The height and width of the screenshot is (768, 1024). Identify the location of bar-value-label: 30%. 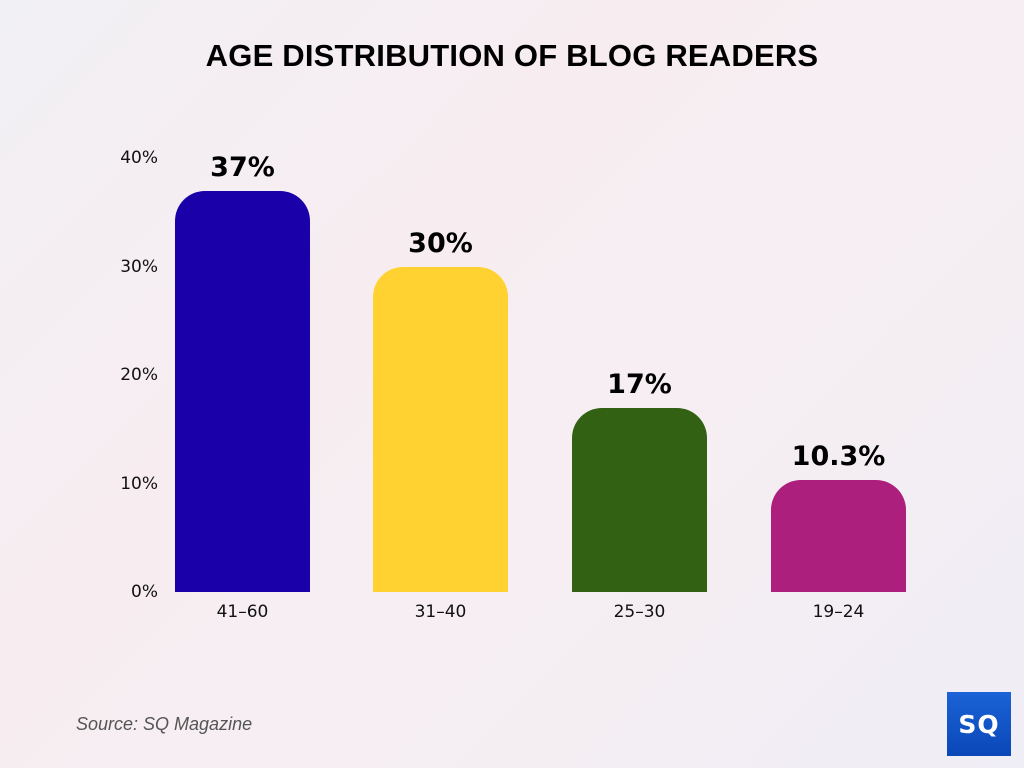
(440, 243).